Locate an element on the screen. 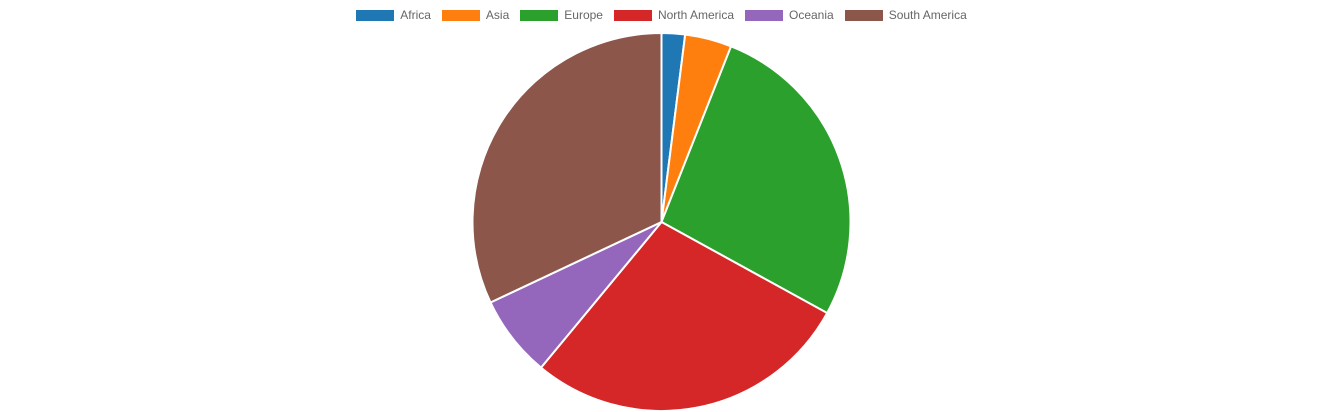 The height and width of the screenshot is (412, 1323). legend-item-oceania: Oceania is located at coordinates (789, 15).